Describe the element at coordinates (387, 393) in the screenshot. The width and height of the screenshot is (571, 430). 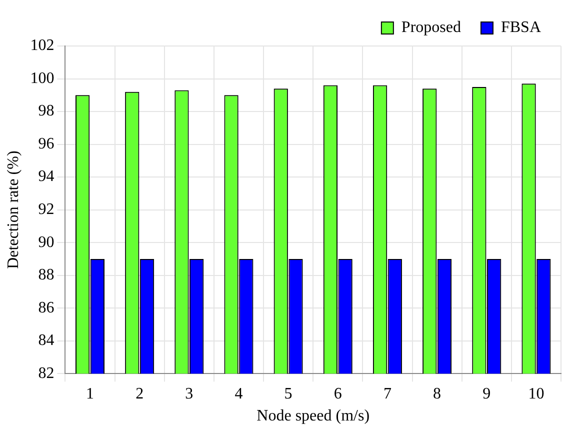
I see `x-tick-label: 7` at that location.